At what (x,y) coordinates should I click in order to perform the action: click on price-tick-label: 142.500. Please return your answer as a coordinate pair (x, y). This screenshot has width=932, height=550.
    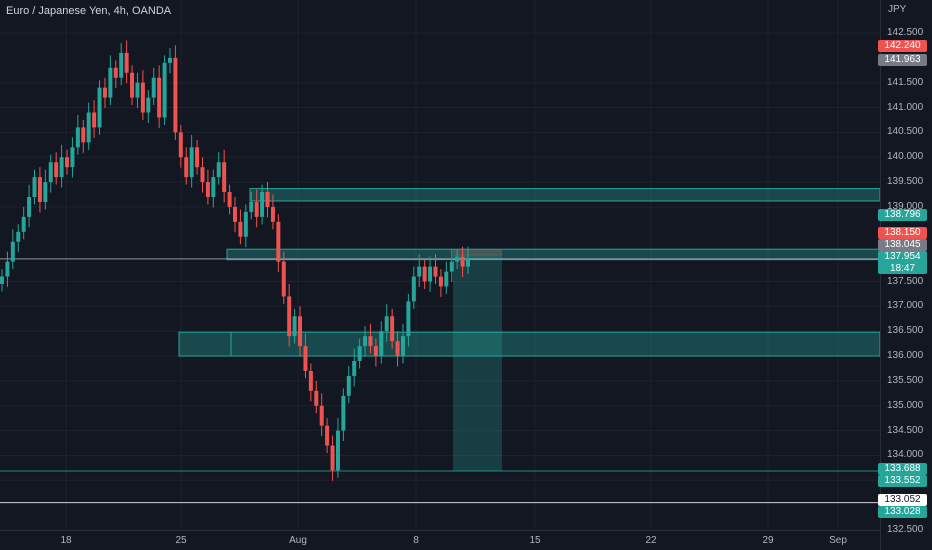
    Looking at the image, I should click on (905, 32).